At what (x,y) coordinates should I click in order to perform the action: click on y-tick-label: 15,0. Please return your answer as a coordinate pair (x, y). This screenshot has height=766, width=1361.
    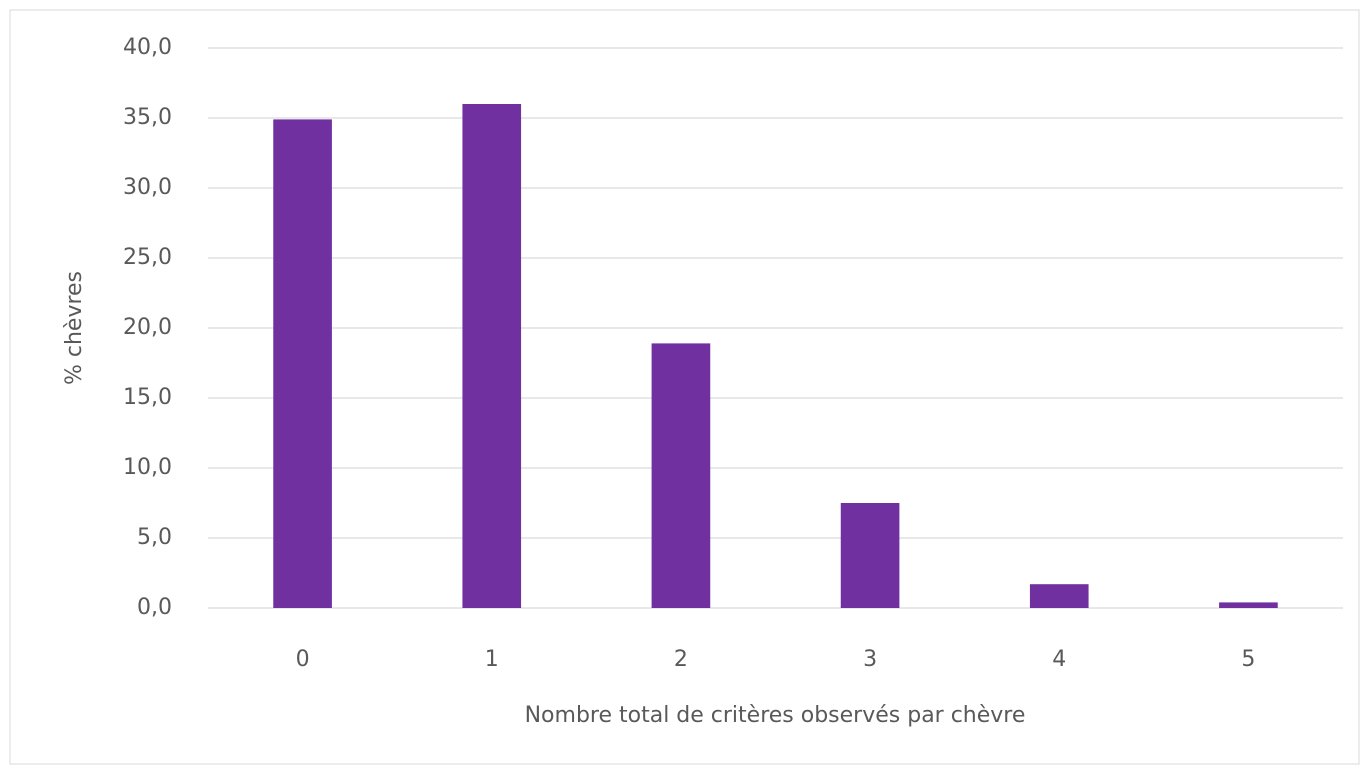
    Looking at the image, I should click on (147, 397).